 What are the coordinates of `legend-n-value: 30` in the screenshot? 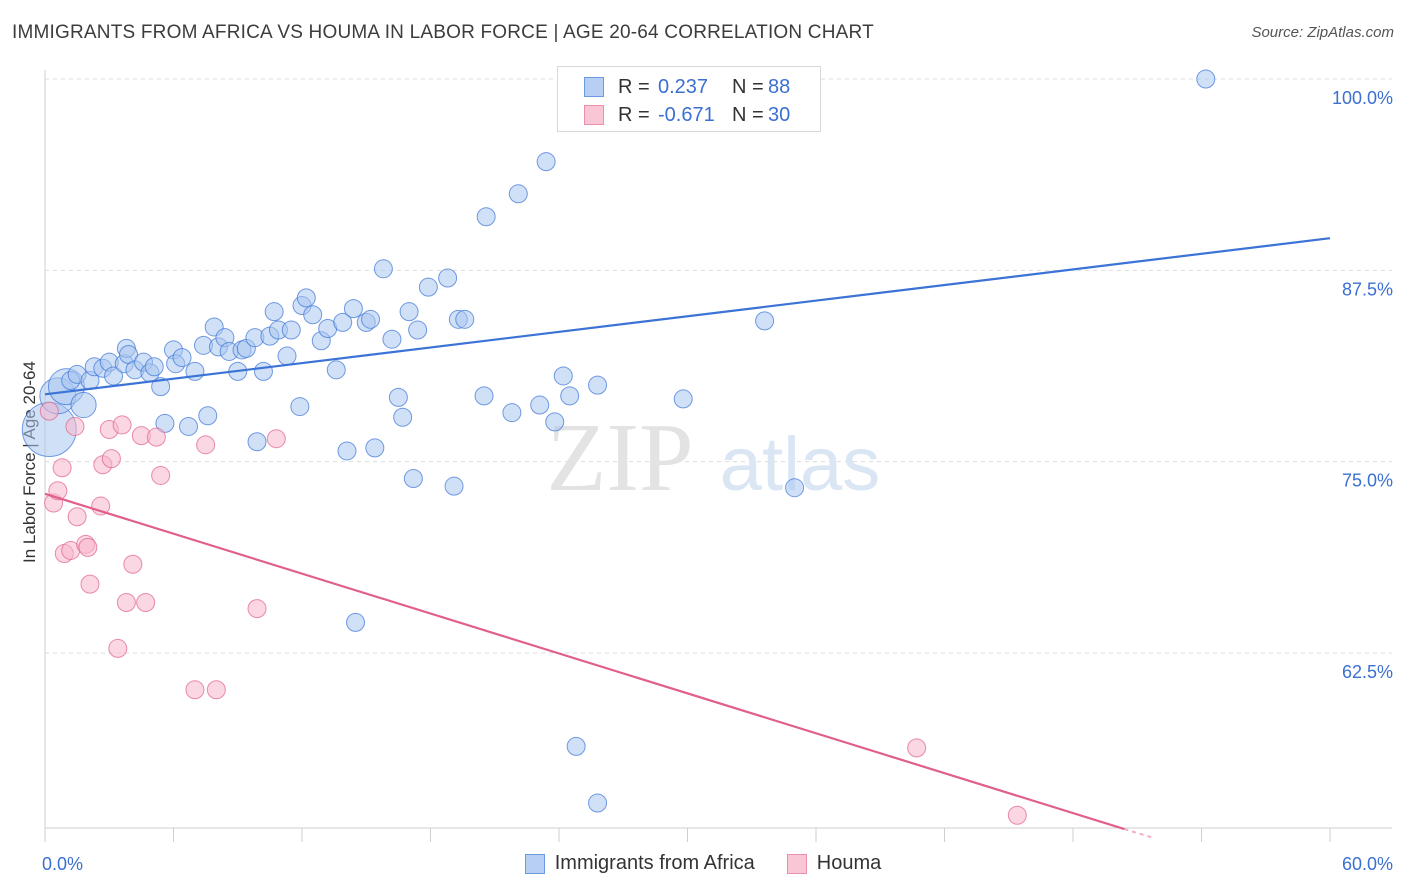 It's located at (779, 114).